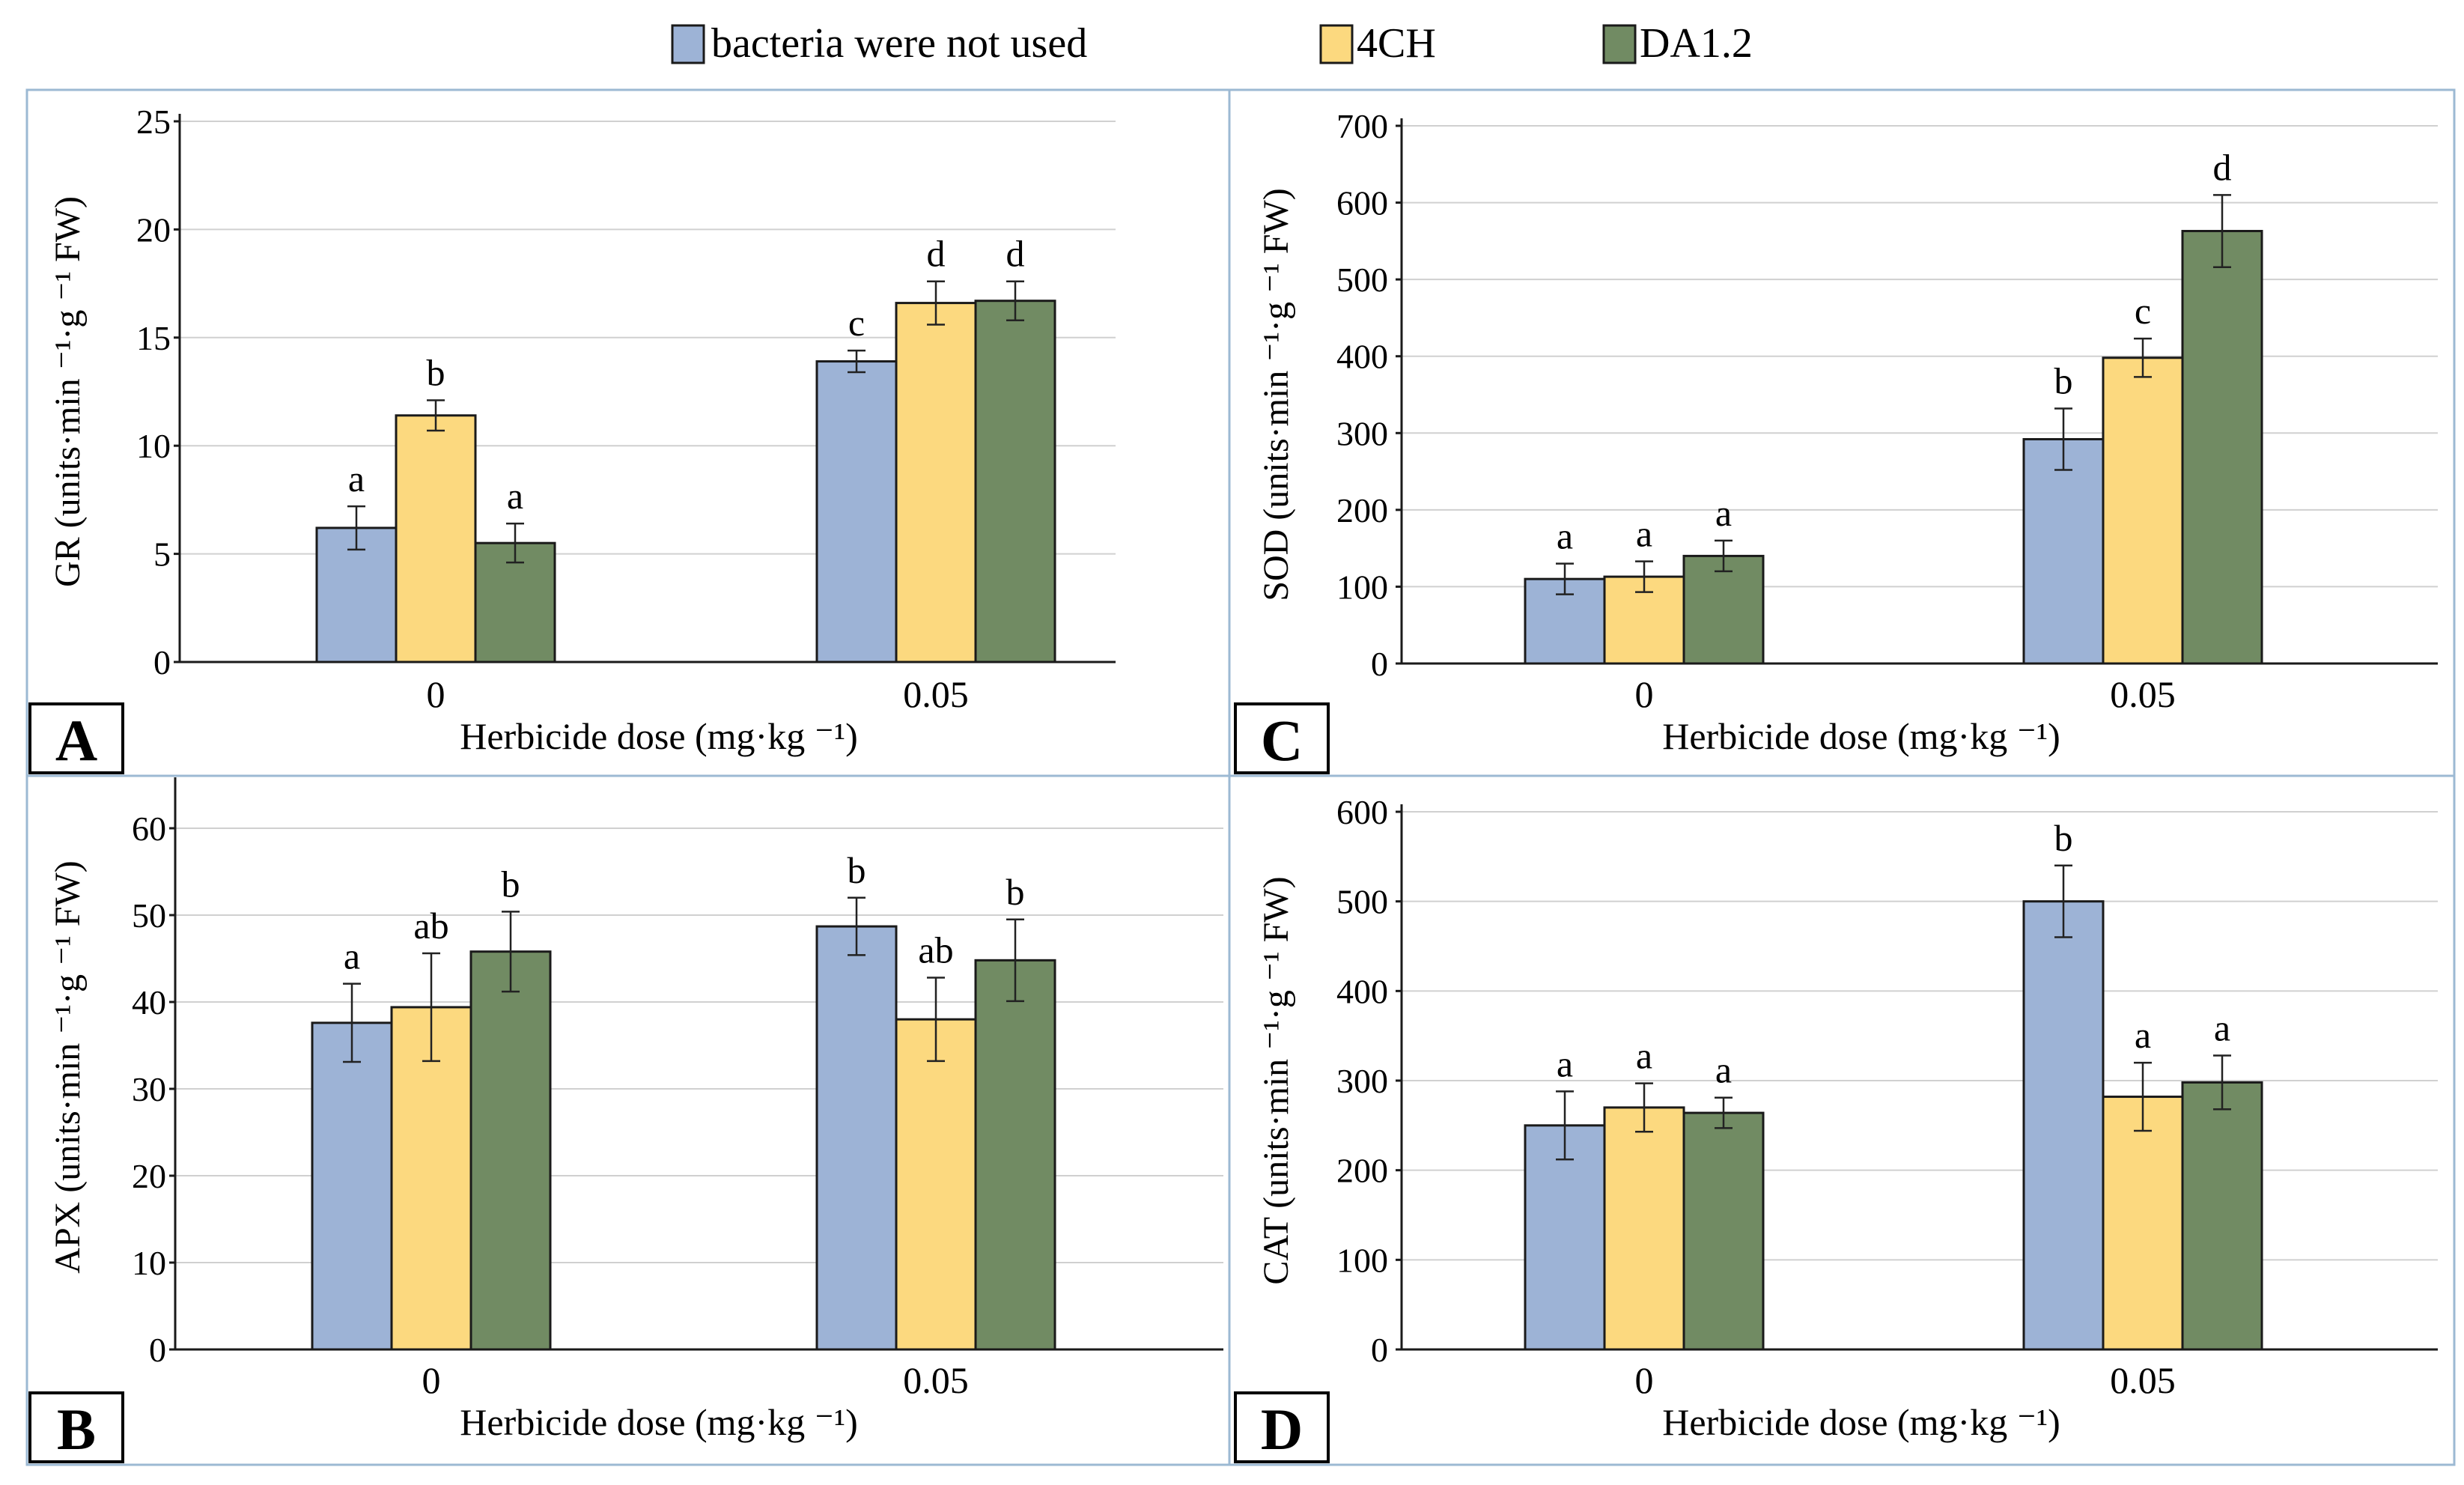  I want to click on legend-label-control: bacteria were not used, so click(899, 43).